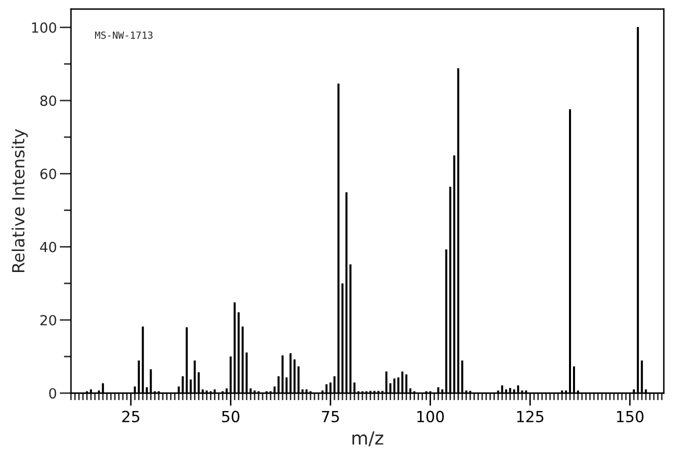 This screenshot has width=676, height=455. Describe the element at coordinates (123, 35) in the screenshot. I see `annotation: MS-NW-1713` at that location.